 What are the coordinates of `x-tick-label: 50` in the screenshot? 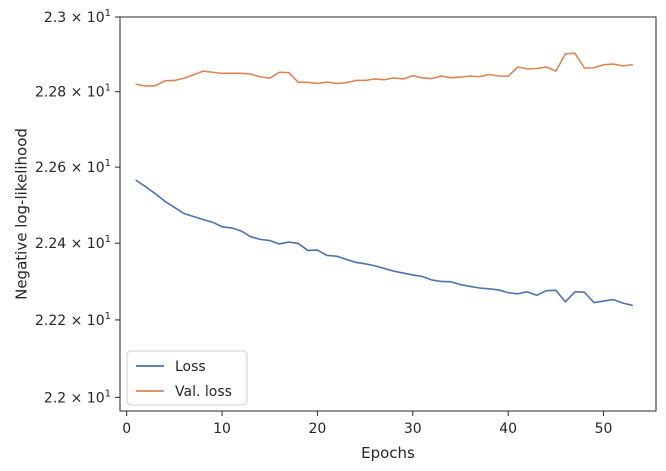 It's located at (604, 429).